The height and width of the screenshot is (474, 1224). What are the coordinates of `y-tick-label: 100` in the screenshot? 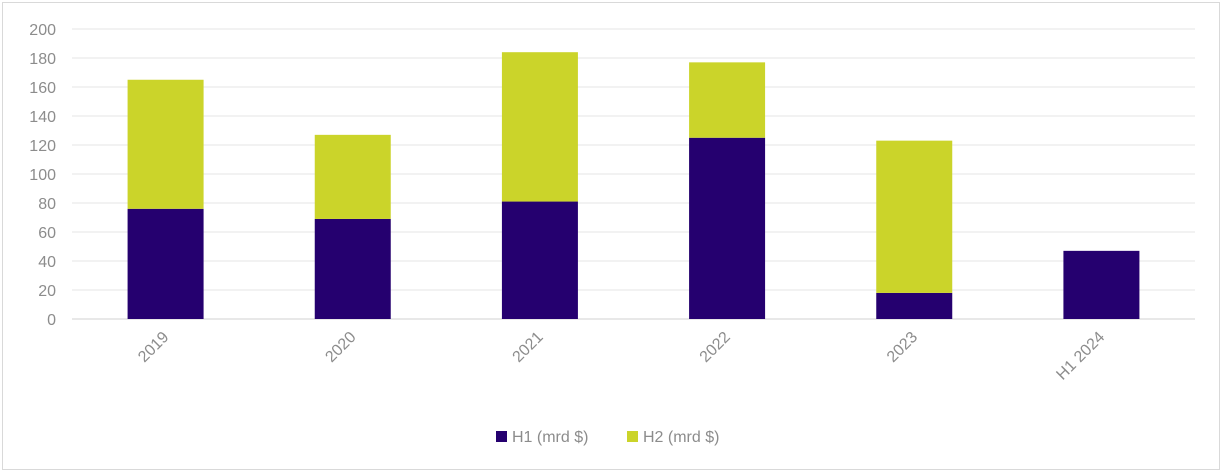 It's located at (42, 175).